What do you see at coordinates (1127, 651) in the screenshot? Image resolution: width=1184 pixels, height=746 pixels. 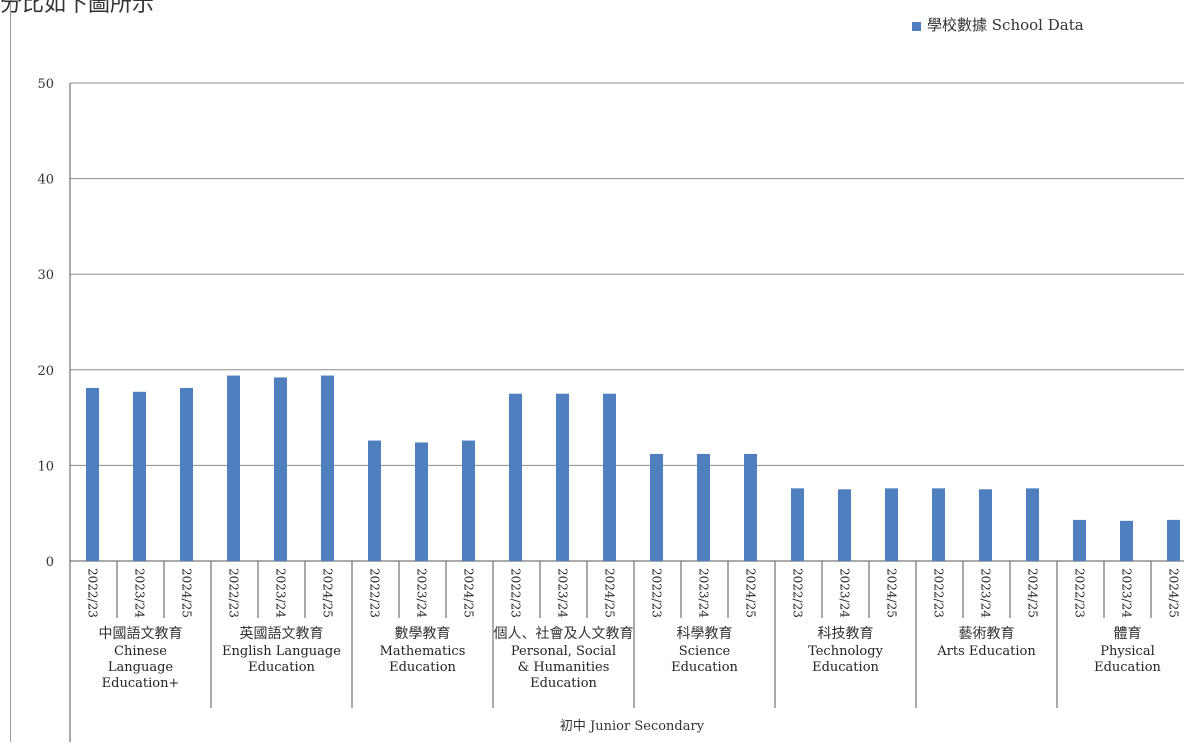 I see `group-label-en: Physical` at bounding box center [1127, 651].